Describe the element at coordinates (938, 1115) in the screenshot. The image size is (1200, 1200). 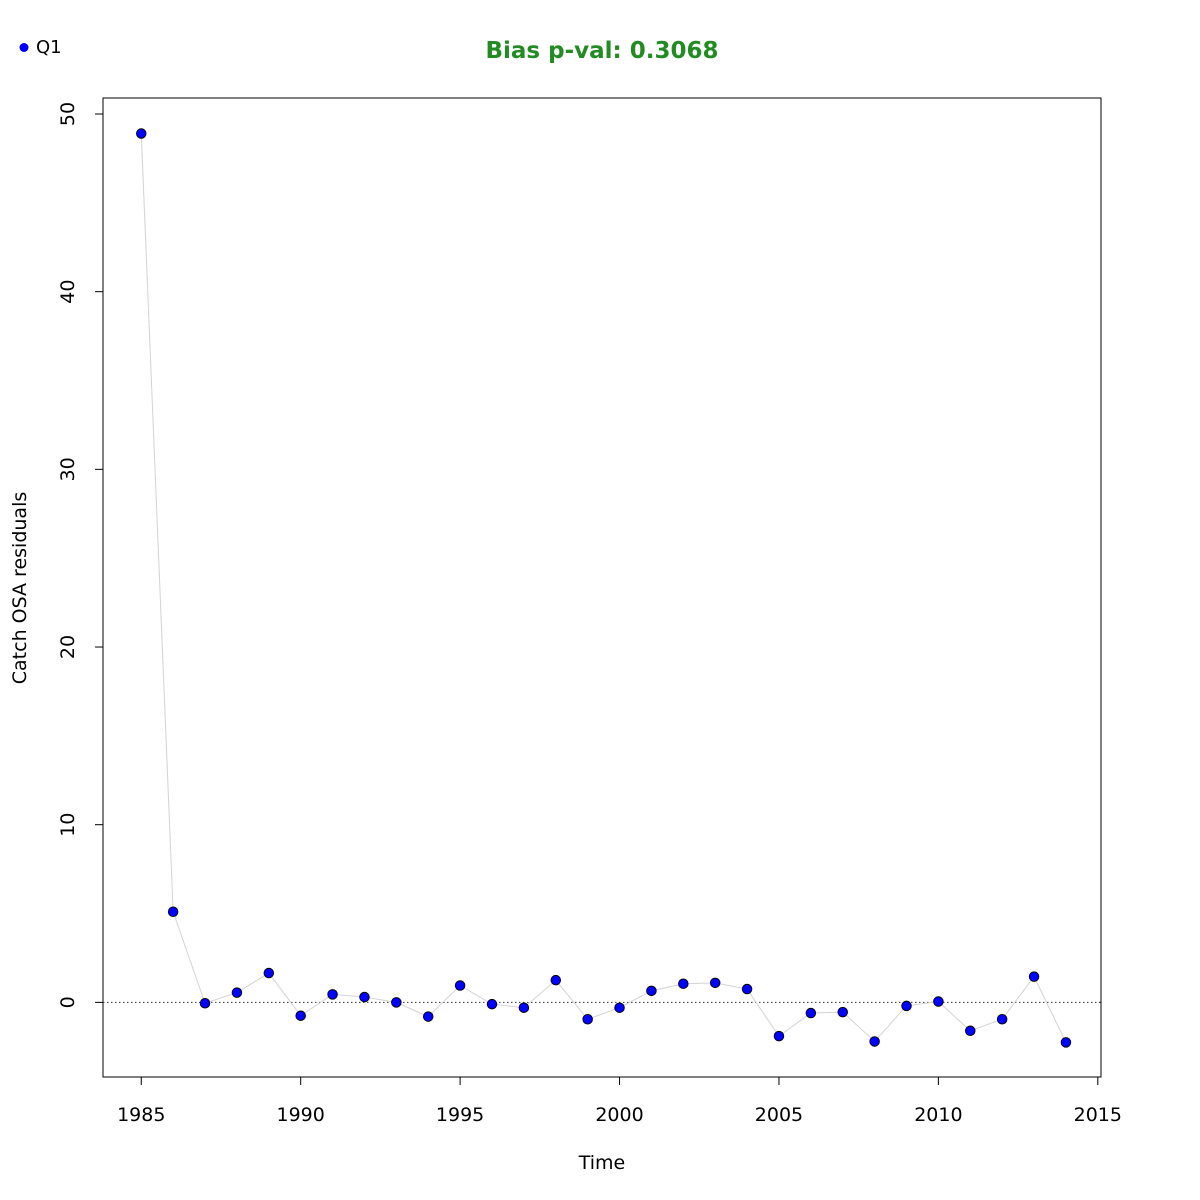
I see `x-tick-label: 2010` at that location.